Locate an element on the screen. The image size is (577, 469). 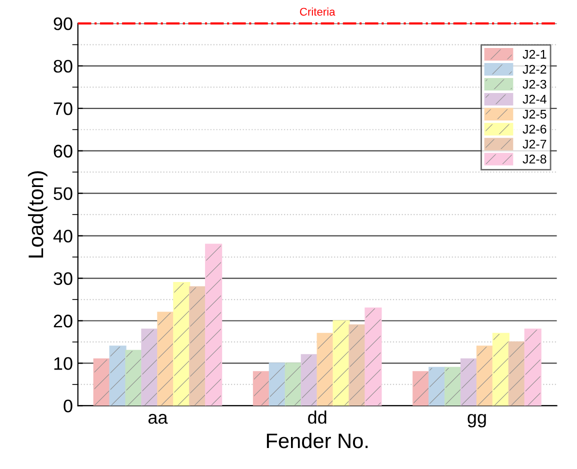
legend-label: J2-7 is located at coordinates (534, 144).